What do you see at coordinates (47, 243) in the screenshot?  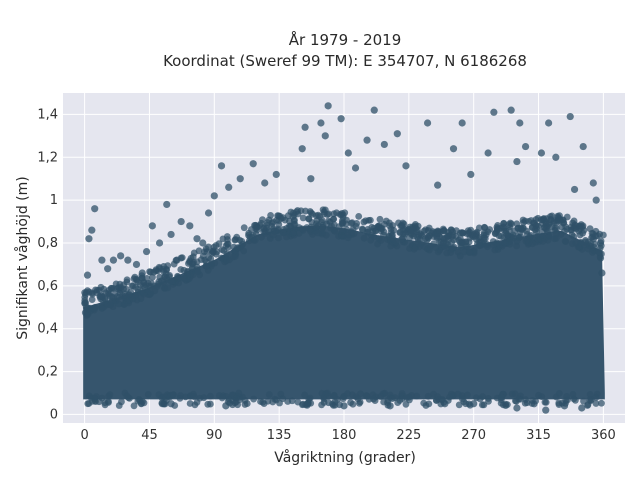 I see `y-tick-label: 0,8` at bounding box center [47, 243].